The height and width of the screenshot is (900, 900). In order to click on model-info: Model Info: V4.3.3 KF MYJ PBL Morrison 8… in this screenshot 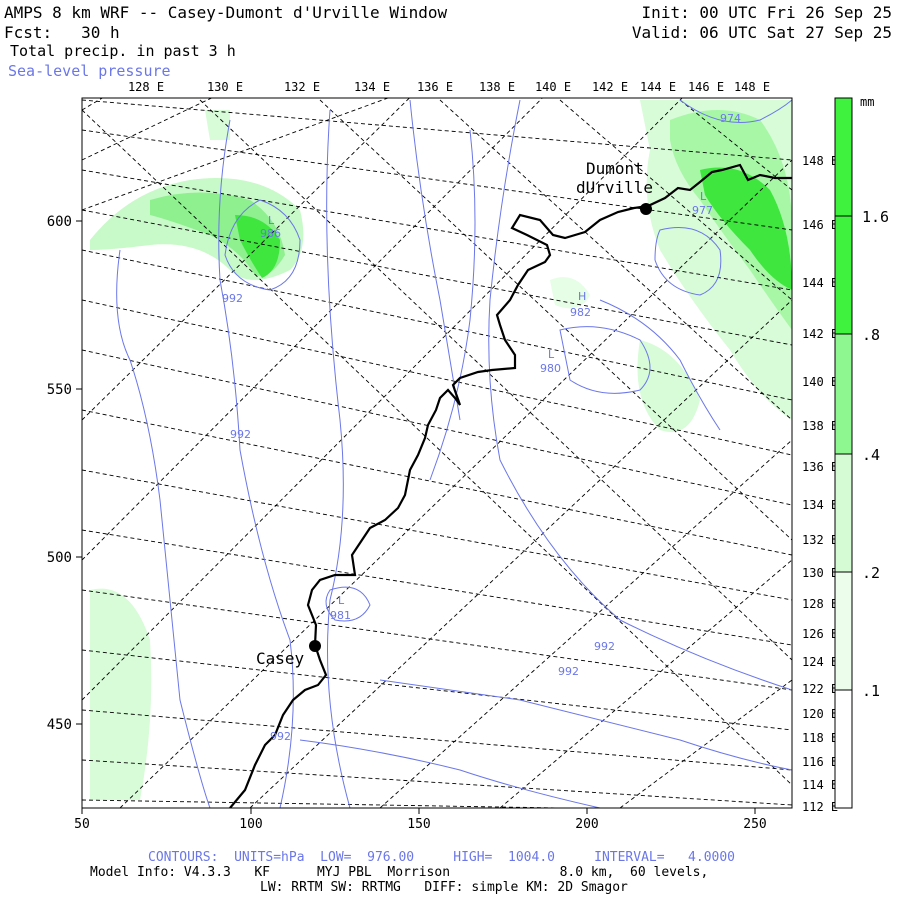, I will do `click(399, 872)`.